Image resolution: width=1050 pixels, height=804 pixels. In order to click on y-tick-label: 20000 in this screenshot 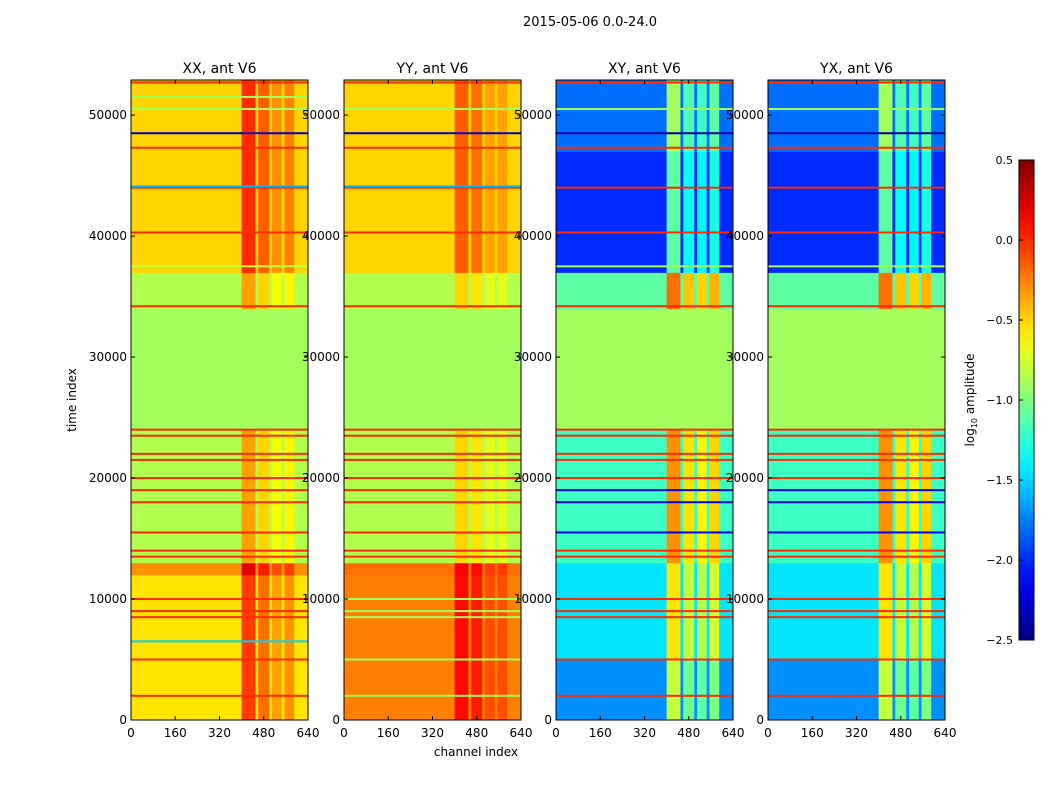, I will do `click(745, 478)`.